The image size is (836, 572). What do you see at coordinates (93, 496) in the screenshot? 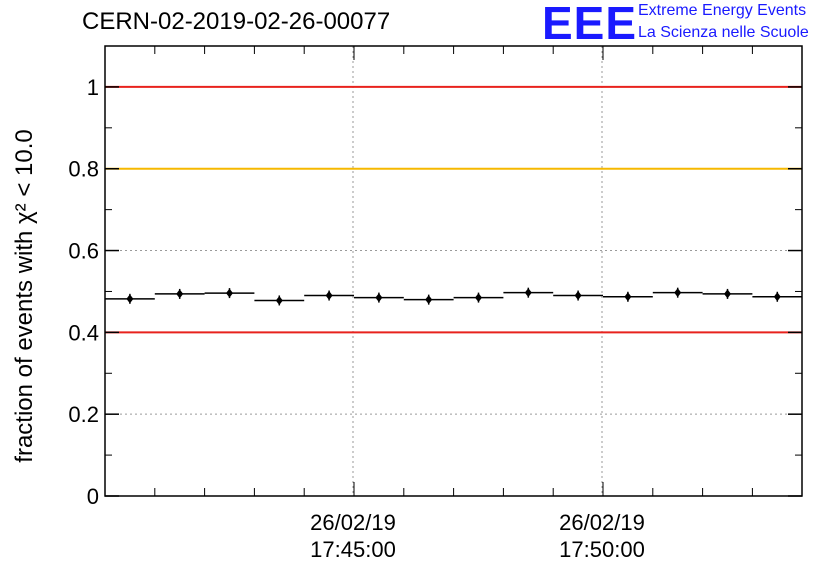
I see `y-tick-label: 0` at bounding box center [93, 496].